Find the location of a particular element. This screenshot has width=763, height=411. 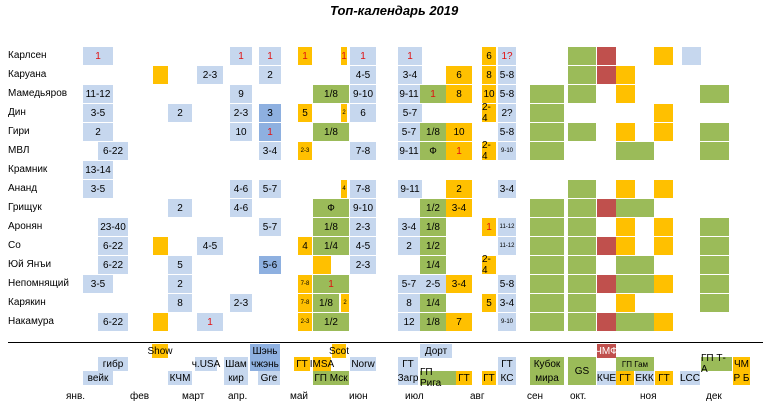

result-cell: 1/4 is located at coordinates (331, 246).